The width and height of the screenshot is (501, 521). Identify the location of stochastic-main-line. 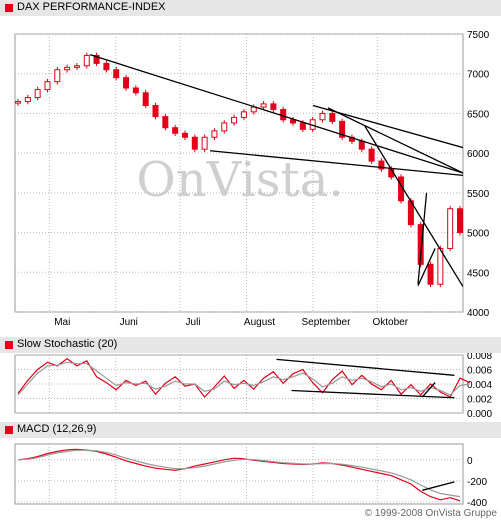
(244, 377).